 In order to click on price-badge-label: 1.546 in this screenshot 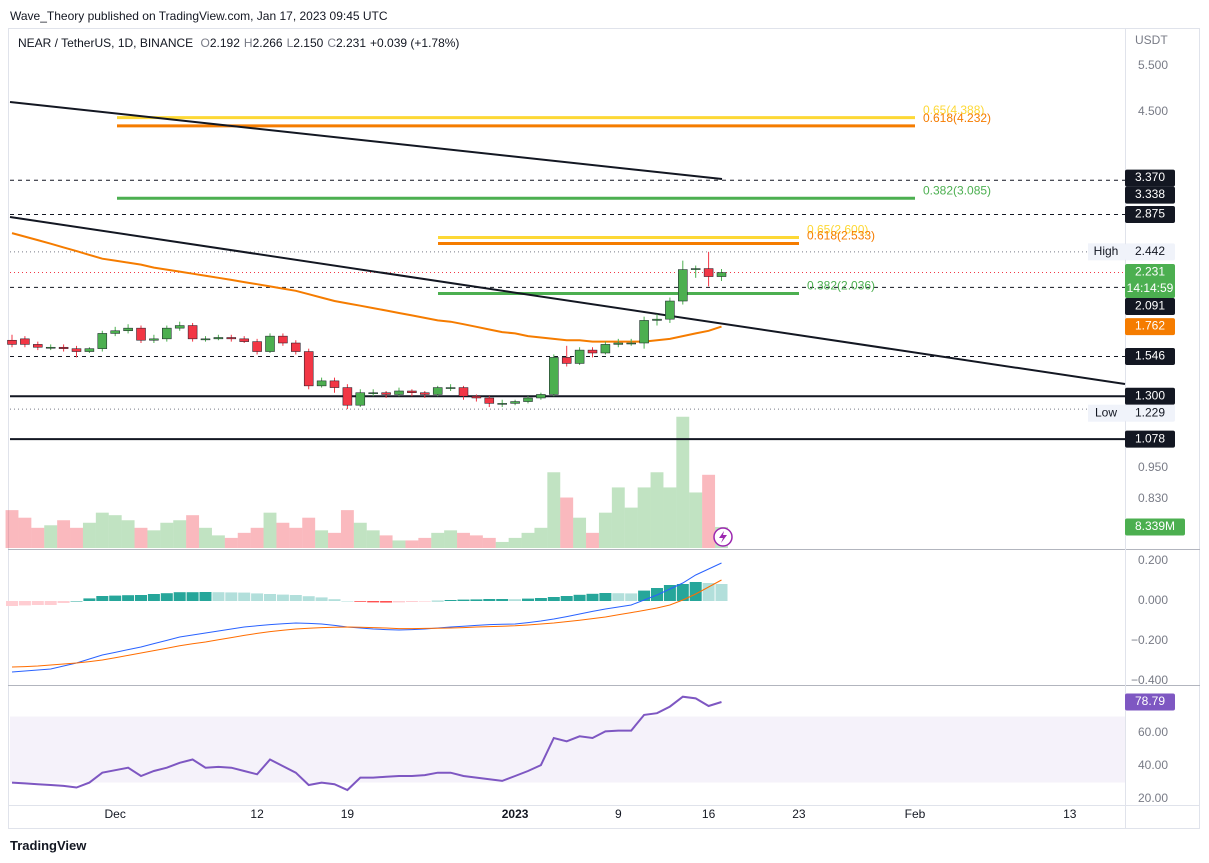, I will do `click(1150, 356)`.